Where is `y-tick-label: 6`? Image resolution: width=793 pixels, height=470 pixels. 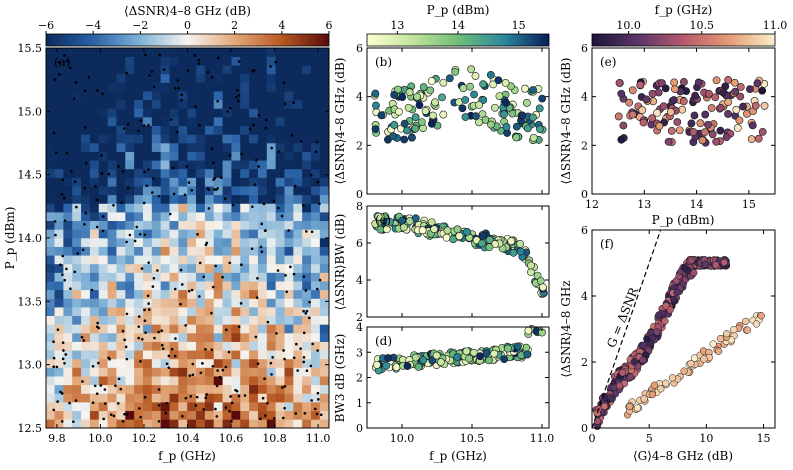
y-tick-label: 6 is located at coordinates (584, 230).